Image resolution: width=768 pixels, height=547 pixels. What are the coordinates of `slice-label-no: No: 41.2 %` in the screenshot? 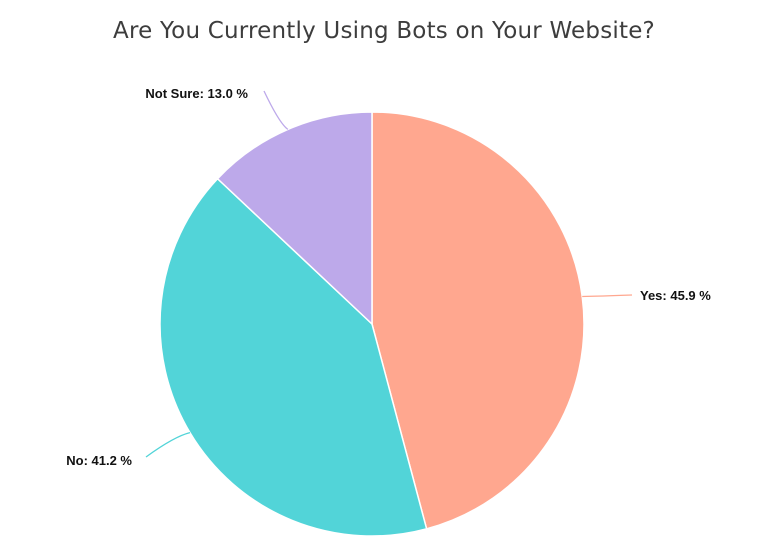 It's located at (99, 460).